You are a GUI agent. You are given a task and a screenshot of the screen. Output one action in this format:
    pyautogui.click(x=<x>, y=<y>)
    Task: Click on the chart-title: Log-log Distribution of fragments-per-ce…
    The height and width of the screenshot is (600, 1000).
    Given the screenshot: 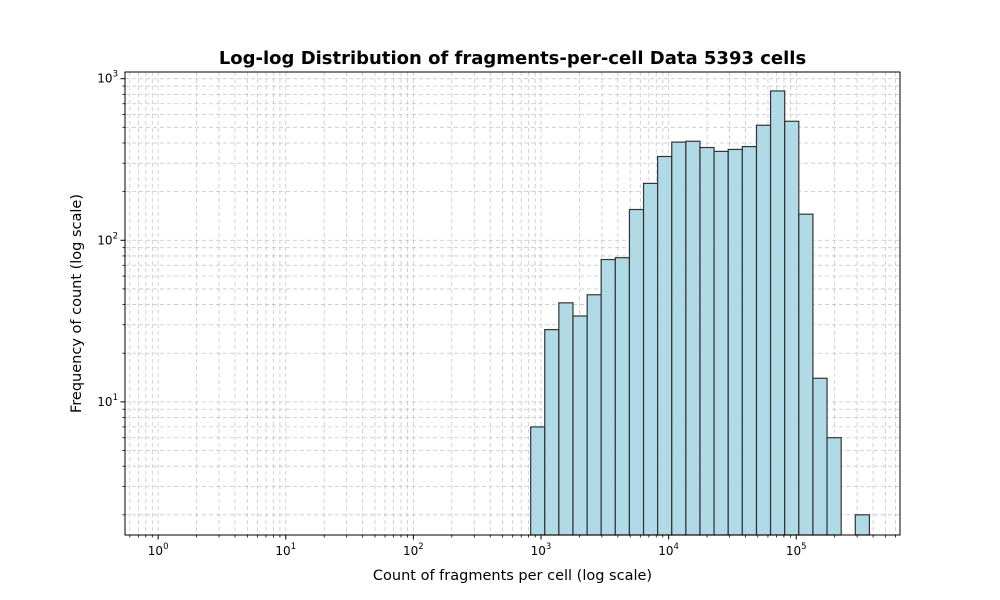 What is the action you would take?
    pyautogui.click(x=512, y=58)
    